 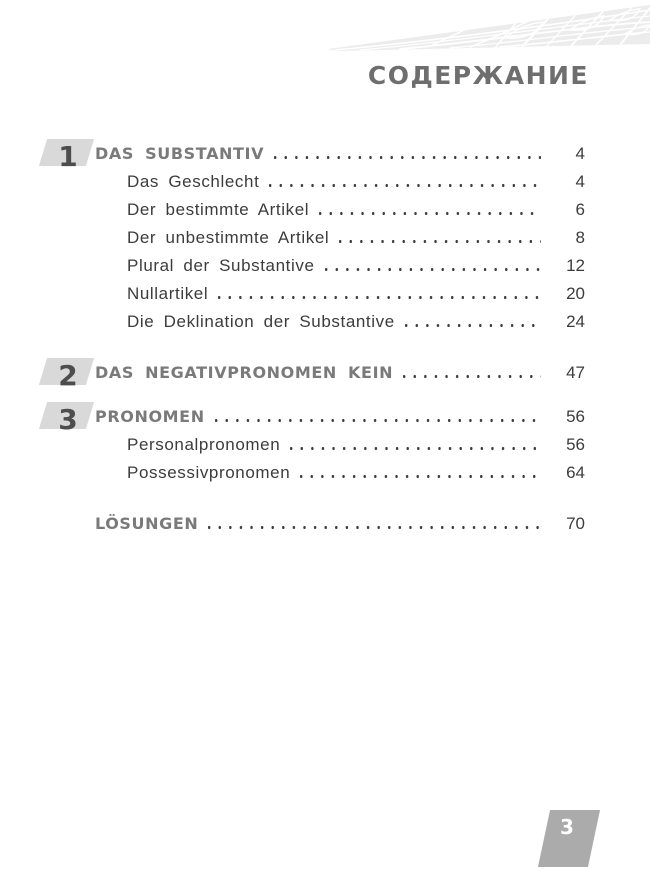 What do you see at coordinates (478, 75) in the screenshot?
I see `page-title: СОДЕРЖАНИЕ` at bounding box center [478, 75].